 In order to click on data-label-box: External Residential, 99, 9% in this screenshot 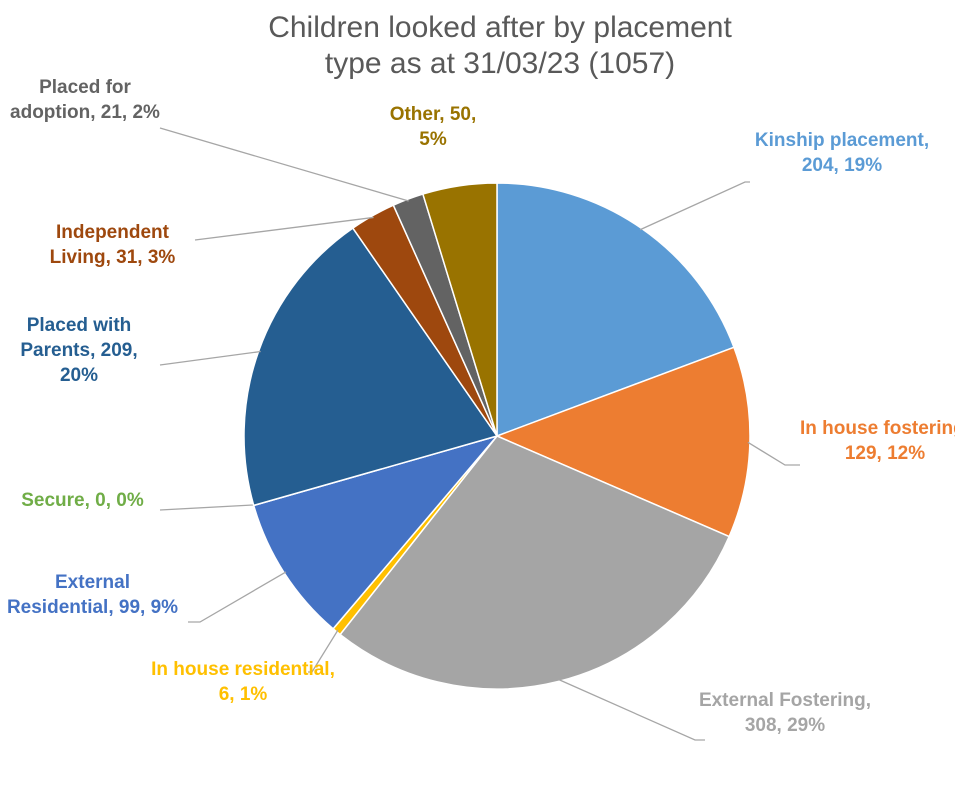, I will do `click(92, 595)`.